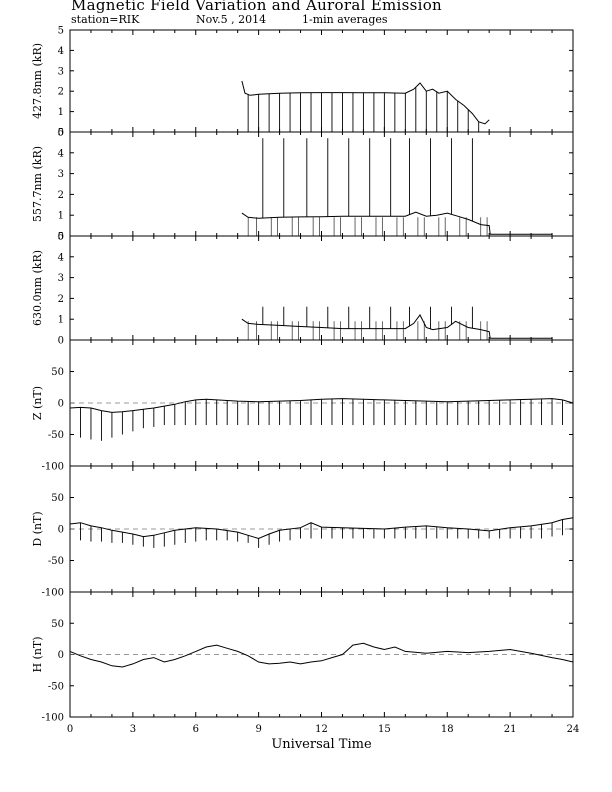 This screenshot has width=612, height=792. I want to click on y-axis-label: 630.0nm (kR), so click(37, 288).